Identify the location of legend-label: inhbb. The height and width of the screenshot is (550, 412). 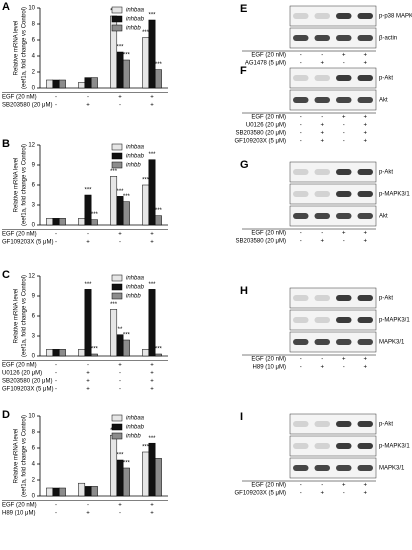
(133, 297).